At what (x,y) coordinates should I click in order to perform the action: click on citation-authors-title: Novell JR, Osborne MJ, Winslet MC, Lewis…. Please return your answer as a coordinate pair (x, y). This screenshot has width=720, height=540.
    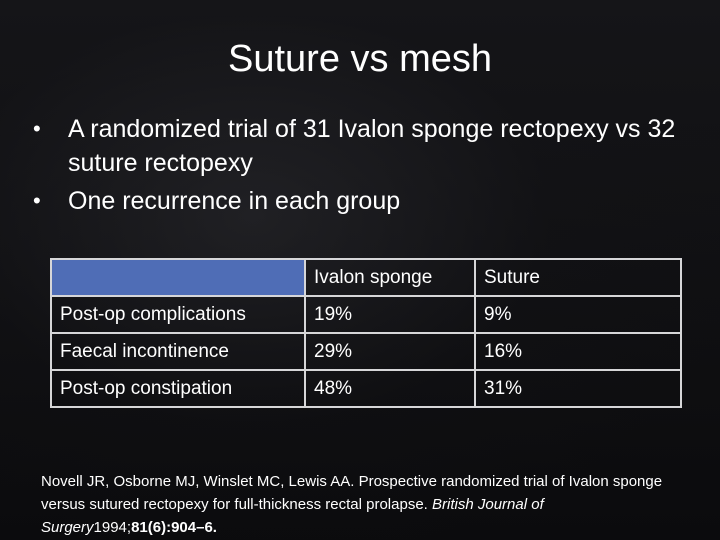
    Looking at the image, I should click on (352, 493).